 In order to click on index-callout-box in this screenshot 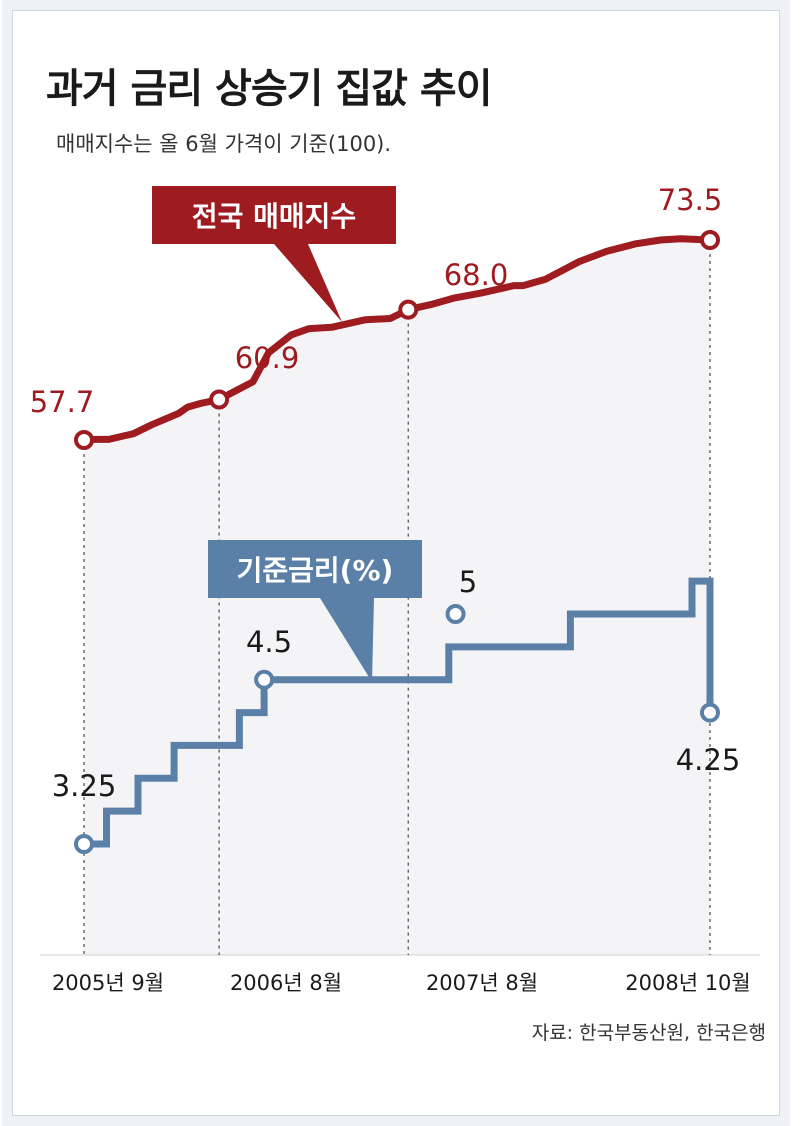, I will do `click(274, 254)`.